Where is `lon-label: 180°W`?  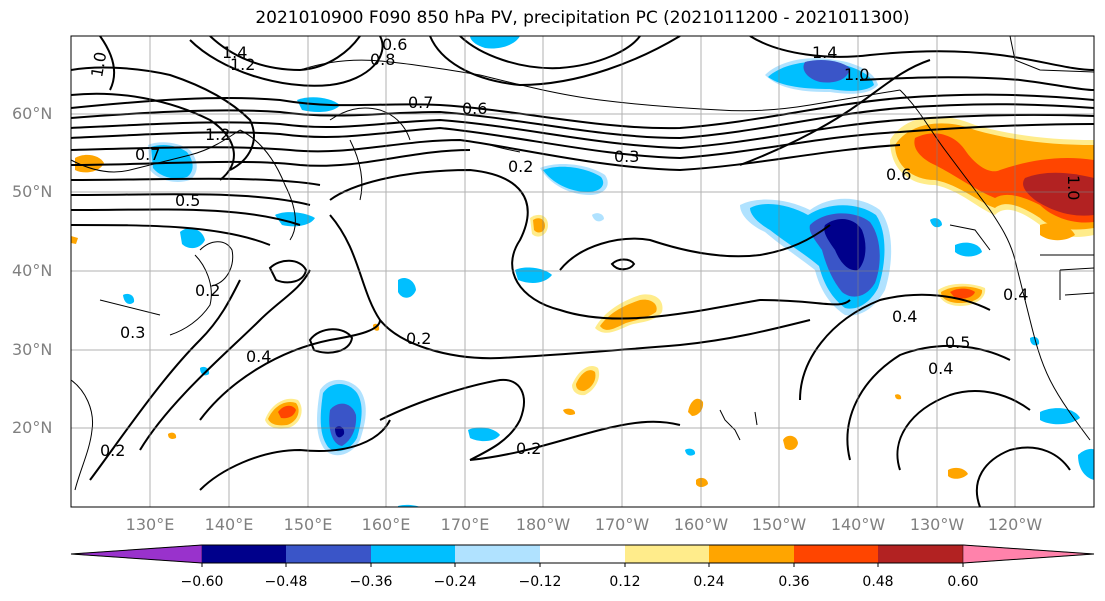
lon-label: 180°W is located at coordinates (543, 524).